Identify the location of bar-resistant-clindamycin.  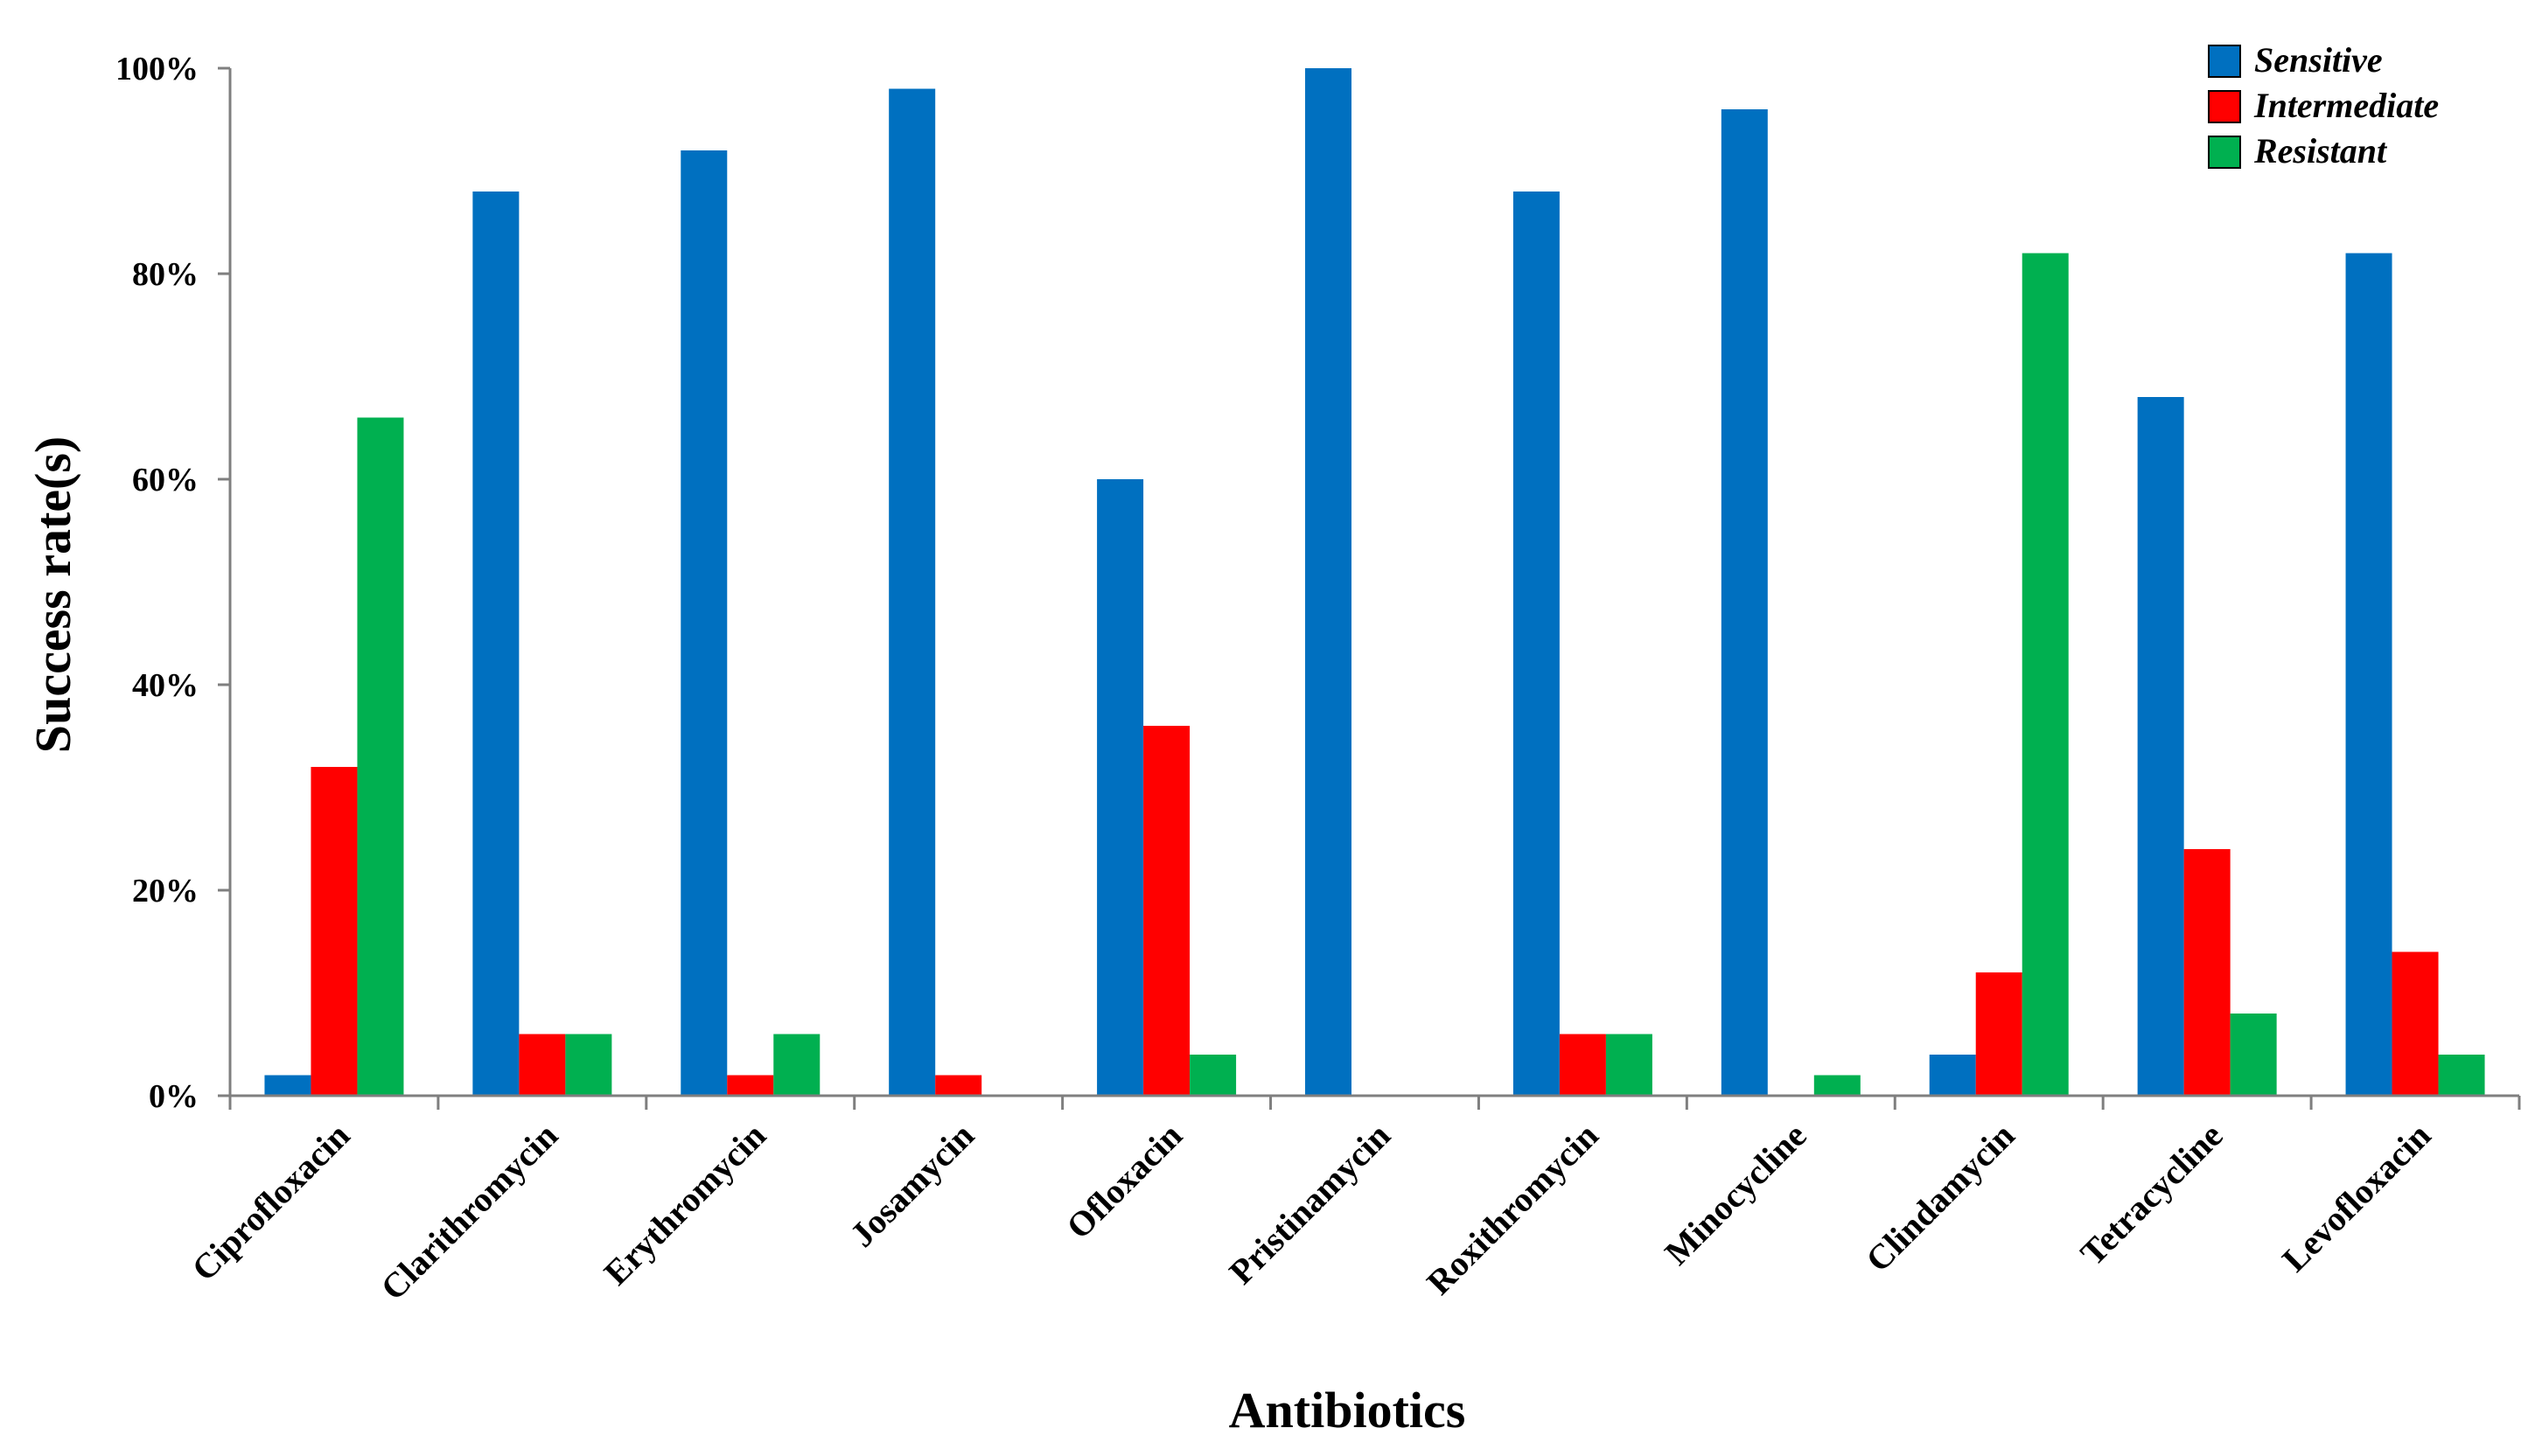
(2045, 674).